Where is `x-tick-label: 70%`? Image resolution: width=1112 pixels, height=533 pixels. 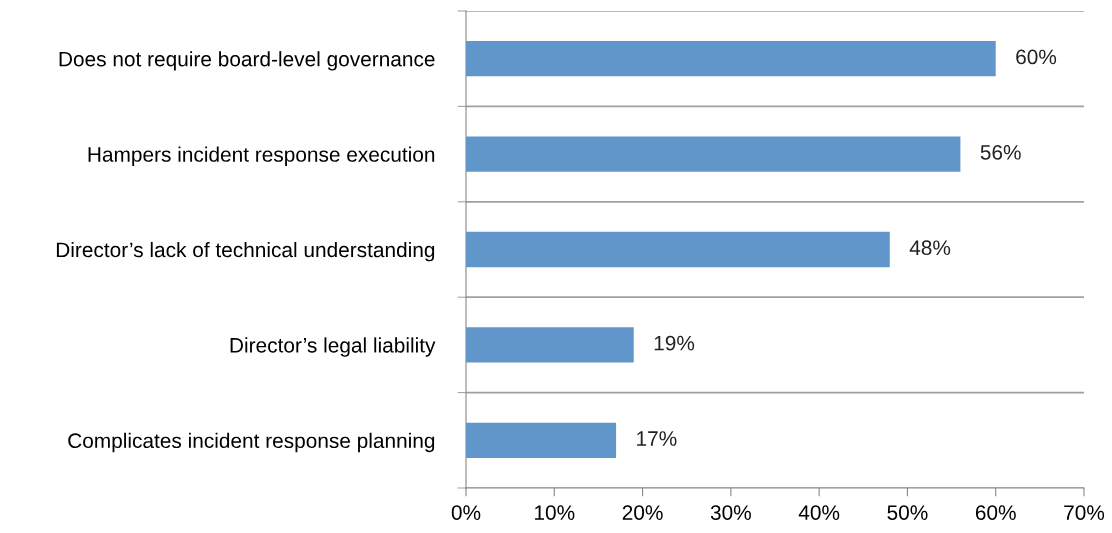
x-tick-label: 70% is located at coordinates (1084, 512).